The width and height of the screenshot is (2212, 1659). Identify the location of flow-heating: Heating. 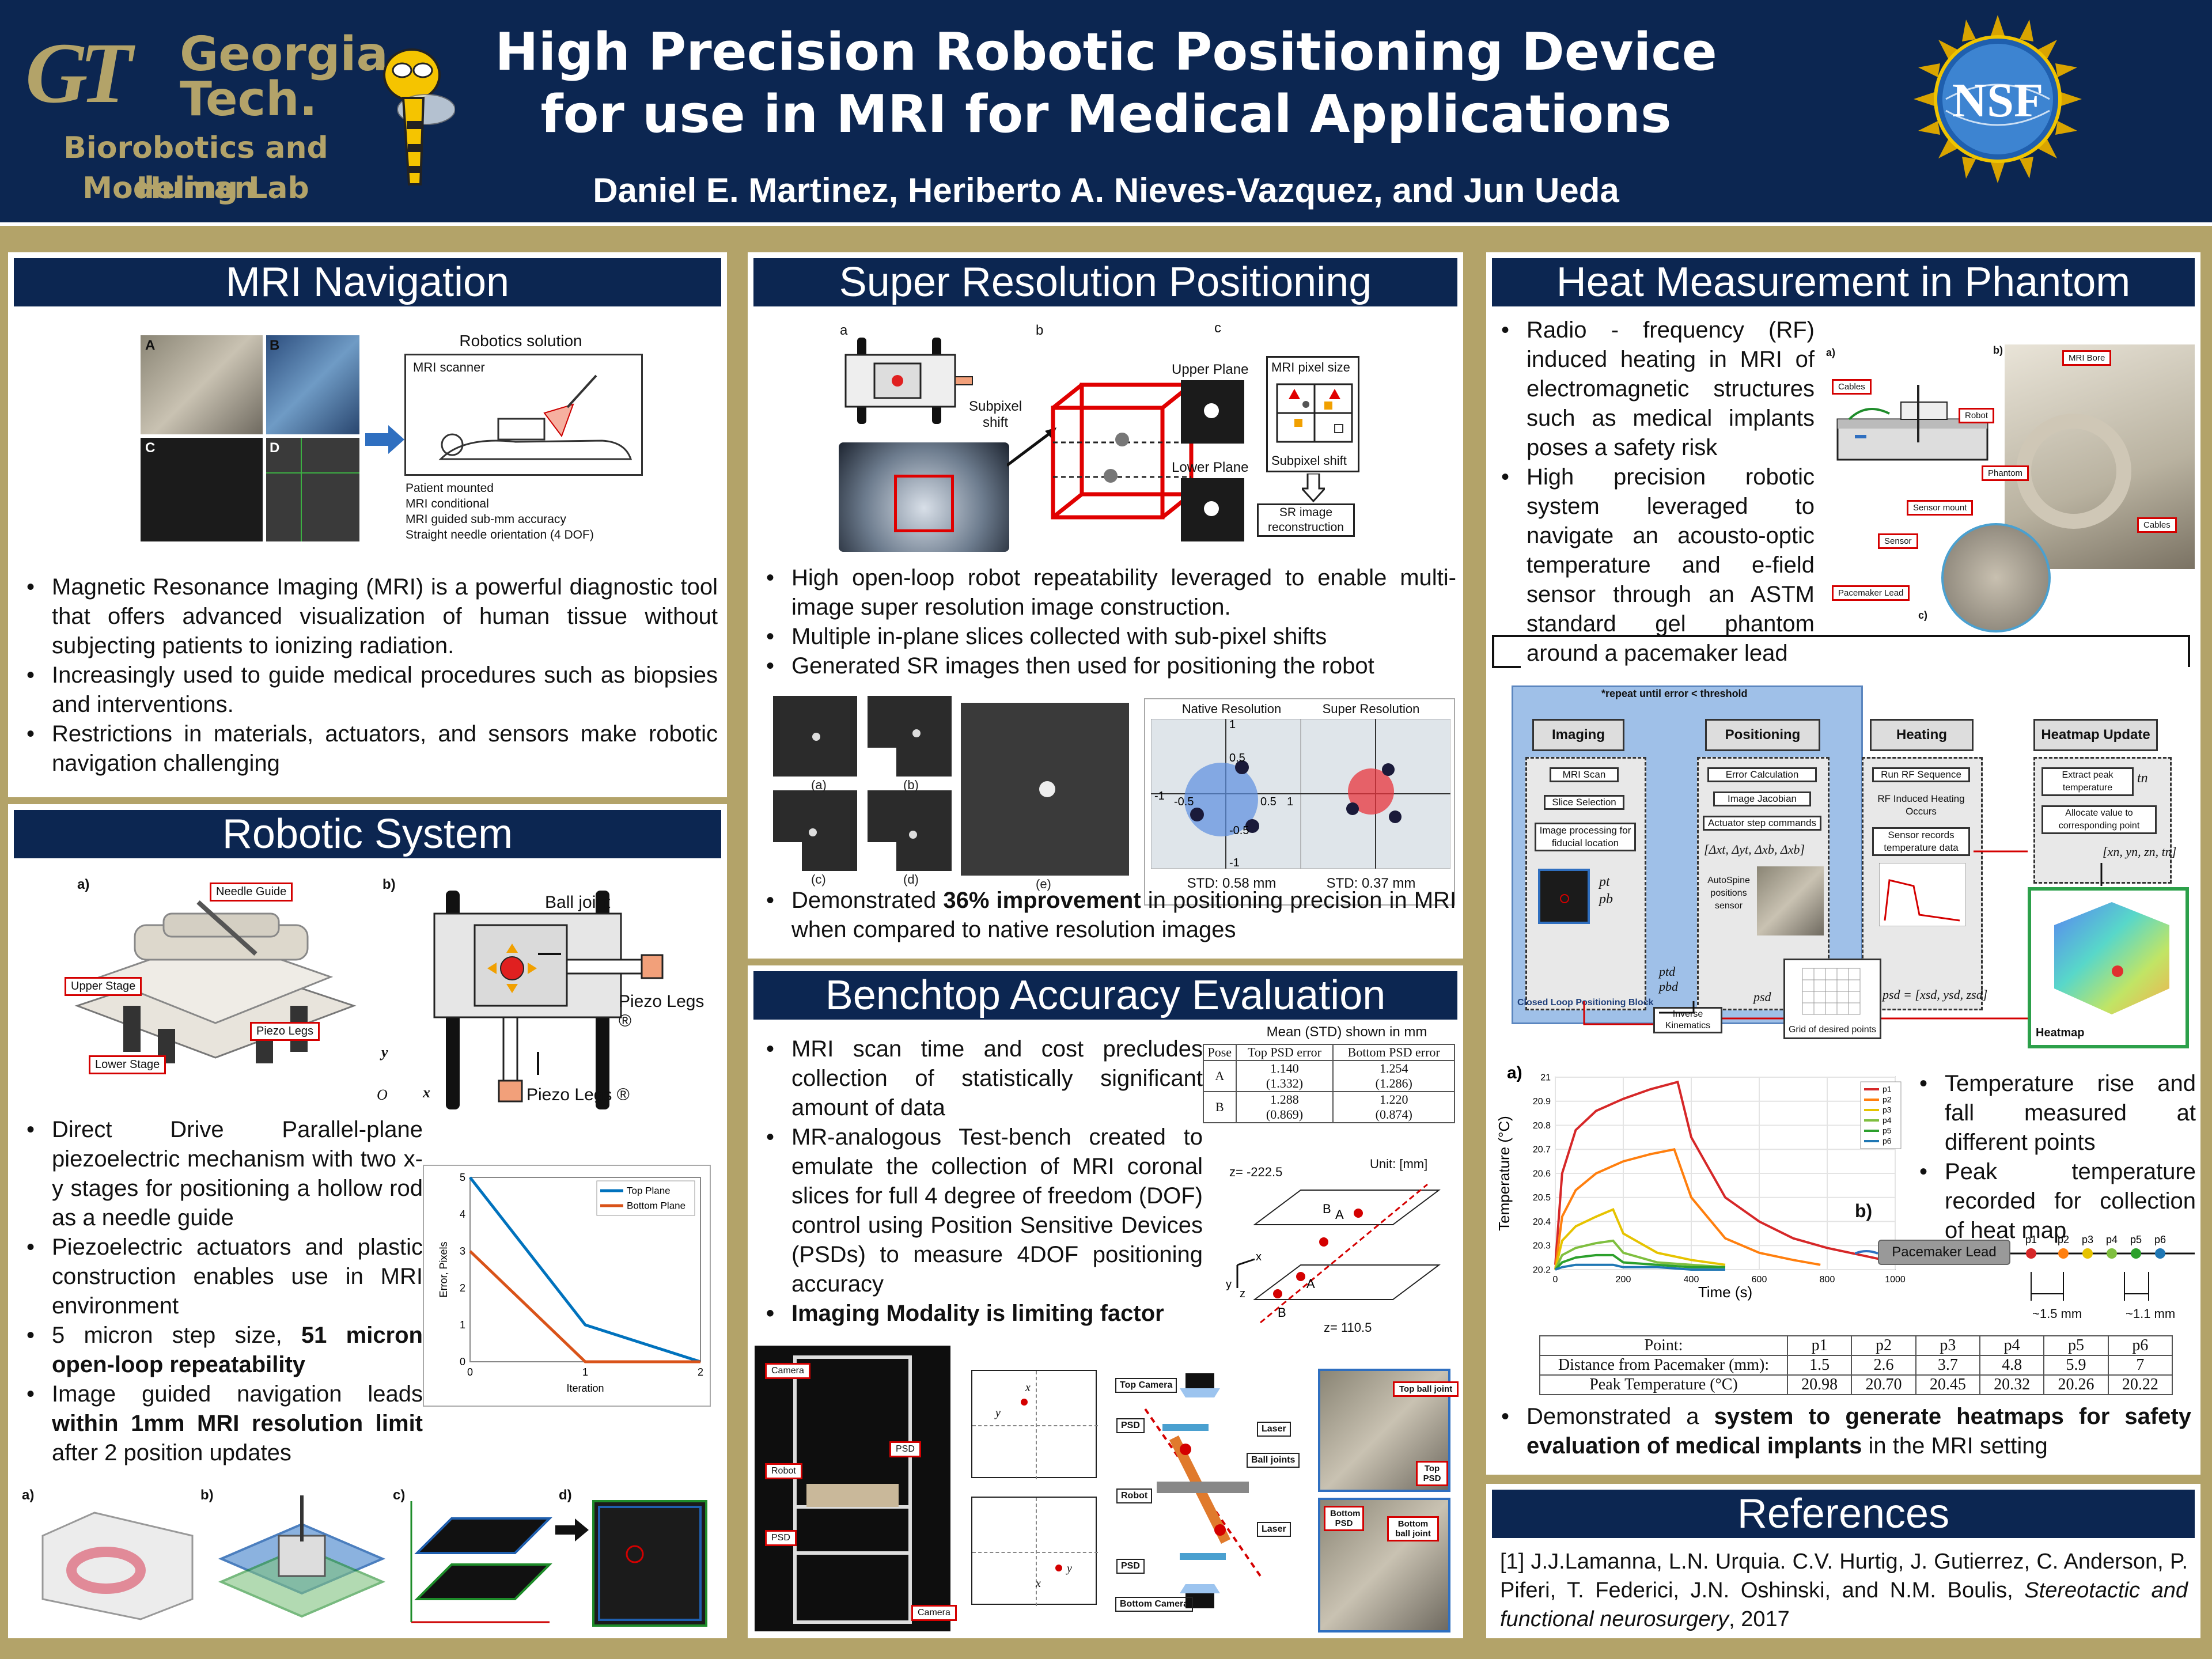
(1922, 735).